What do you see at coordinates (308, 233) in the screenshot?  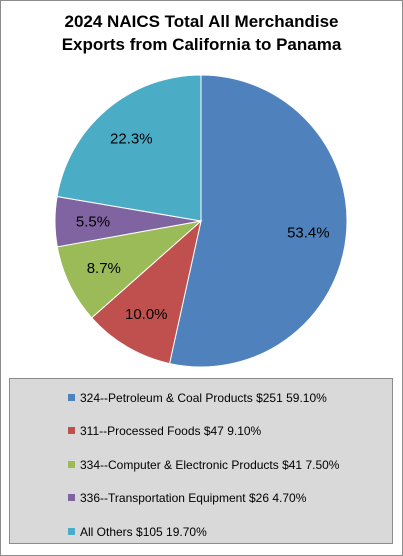 I see `pie-data-label-0: 53.4%` at bounding box center [308, 233].